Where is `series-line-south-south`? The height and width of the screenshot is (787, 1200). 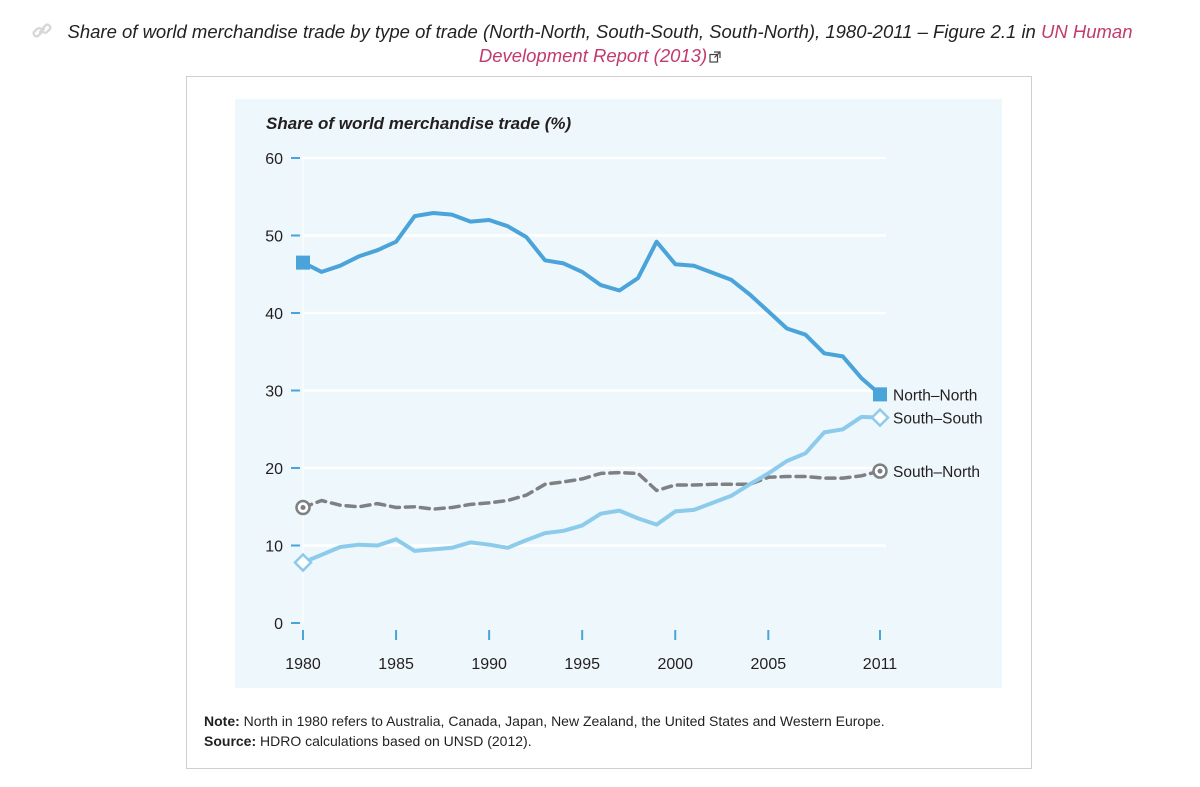
series-line-south-south is located at coordinates (591, 489).